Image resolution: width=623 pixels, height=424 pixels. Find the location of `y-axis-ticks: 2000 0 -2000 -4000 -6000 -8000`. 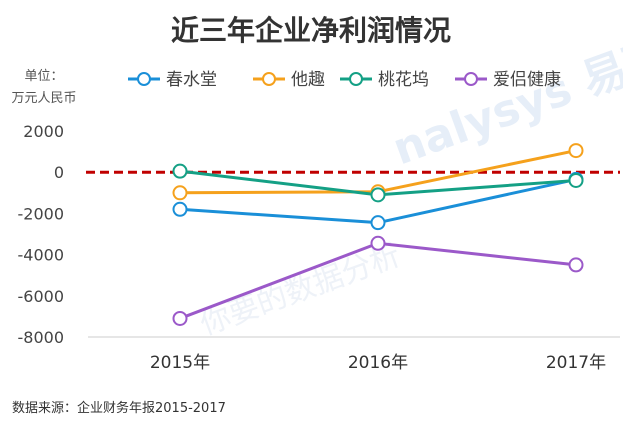

y-axis-ticks: 2000 0 -2000 -4000 -6000 -8000 is located at coordinates (41, 234).